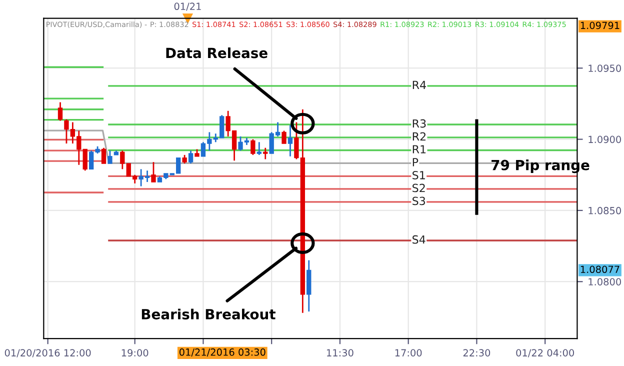 This screenshot has width=624, height=366. Describe the element at coordinates (217, 52) in the screenshot. I see `annotation: Data Release` at that location.